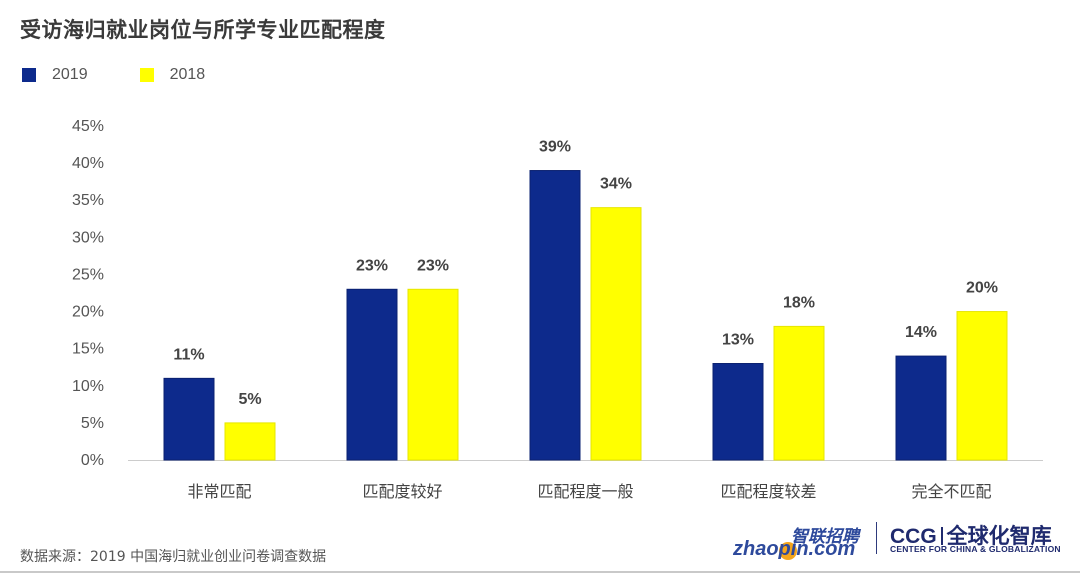 The height and width of the screenshot is (574, 1080). What do you see at coordinates (738, 340) in the screenshot?
I see `data-label-2019: 13%` at bounding box center [738, 340].